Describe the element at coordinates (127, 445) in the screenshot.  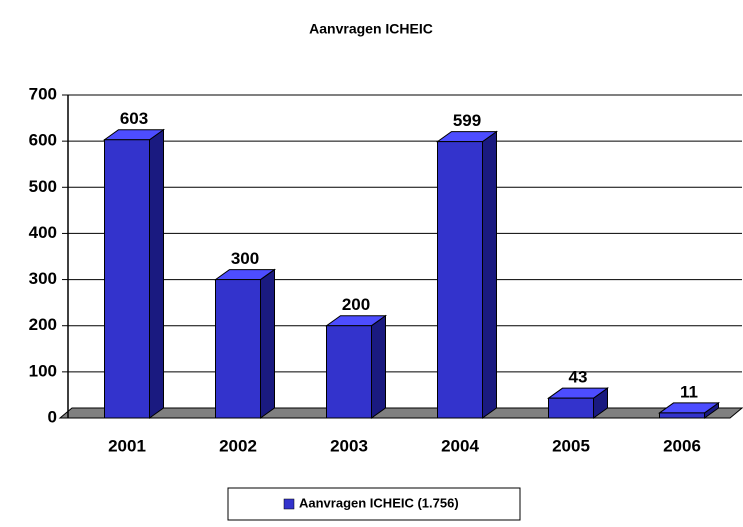
I see `x-tick-label: 2001` at that location.